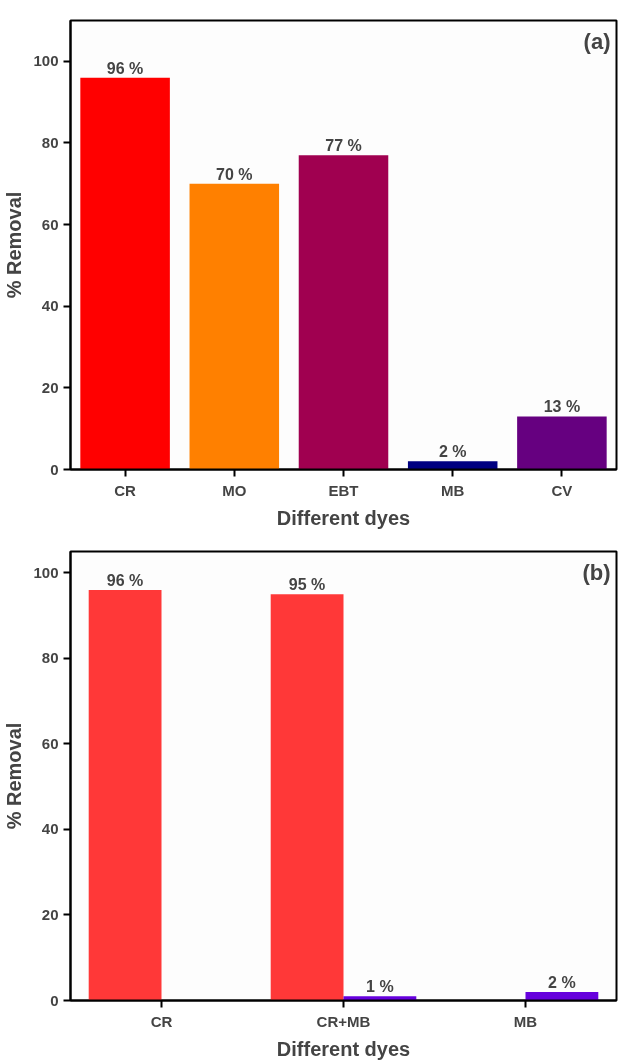 This screenshot has height=1063, width=620. Describe the element at coordinates (234, 174) in the screenshot. I see `data-label: 70 %` at that location.